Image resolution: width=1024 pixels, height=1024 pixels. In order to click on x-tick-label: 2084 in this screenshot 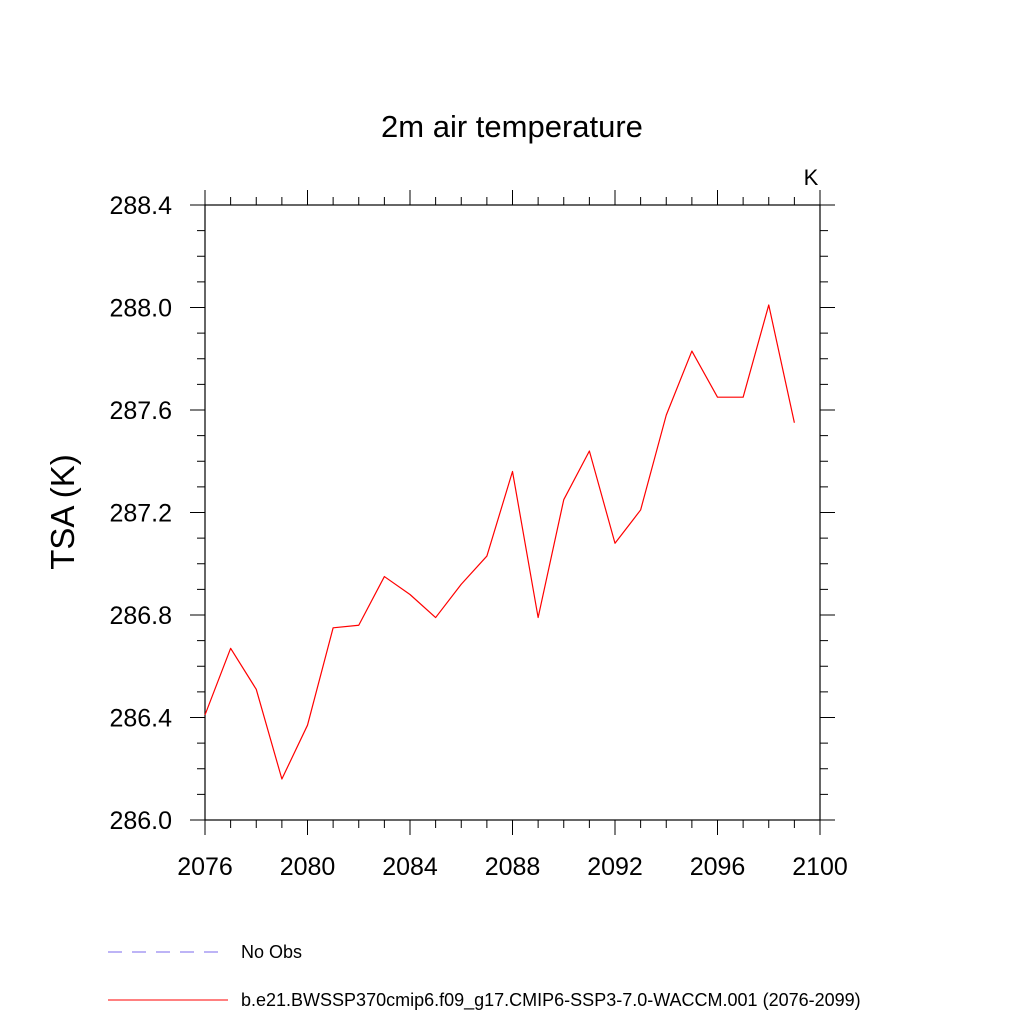, I will do `click(410, 867)`.